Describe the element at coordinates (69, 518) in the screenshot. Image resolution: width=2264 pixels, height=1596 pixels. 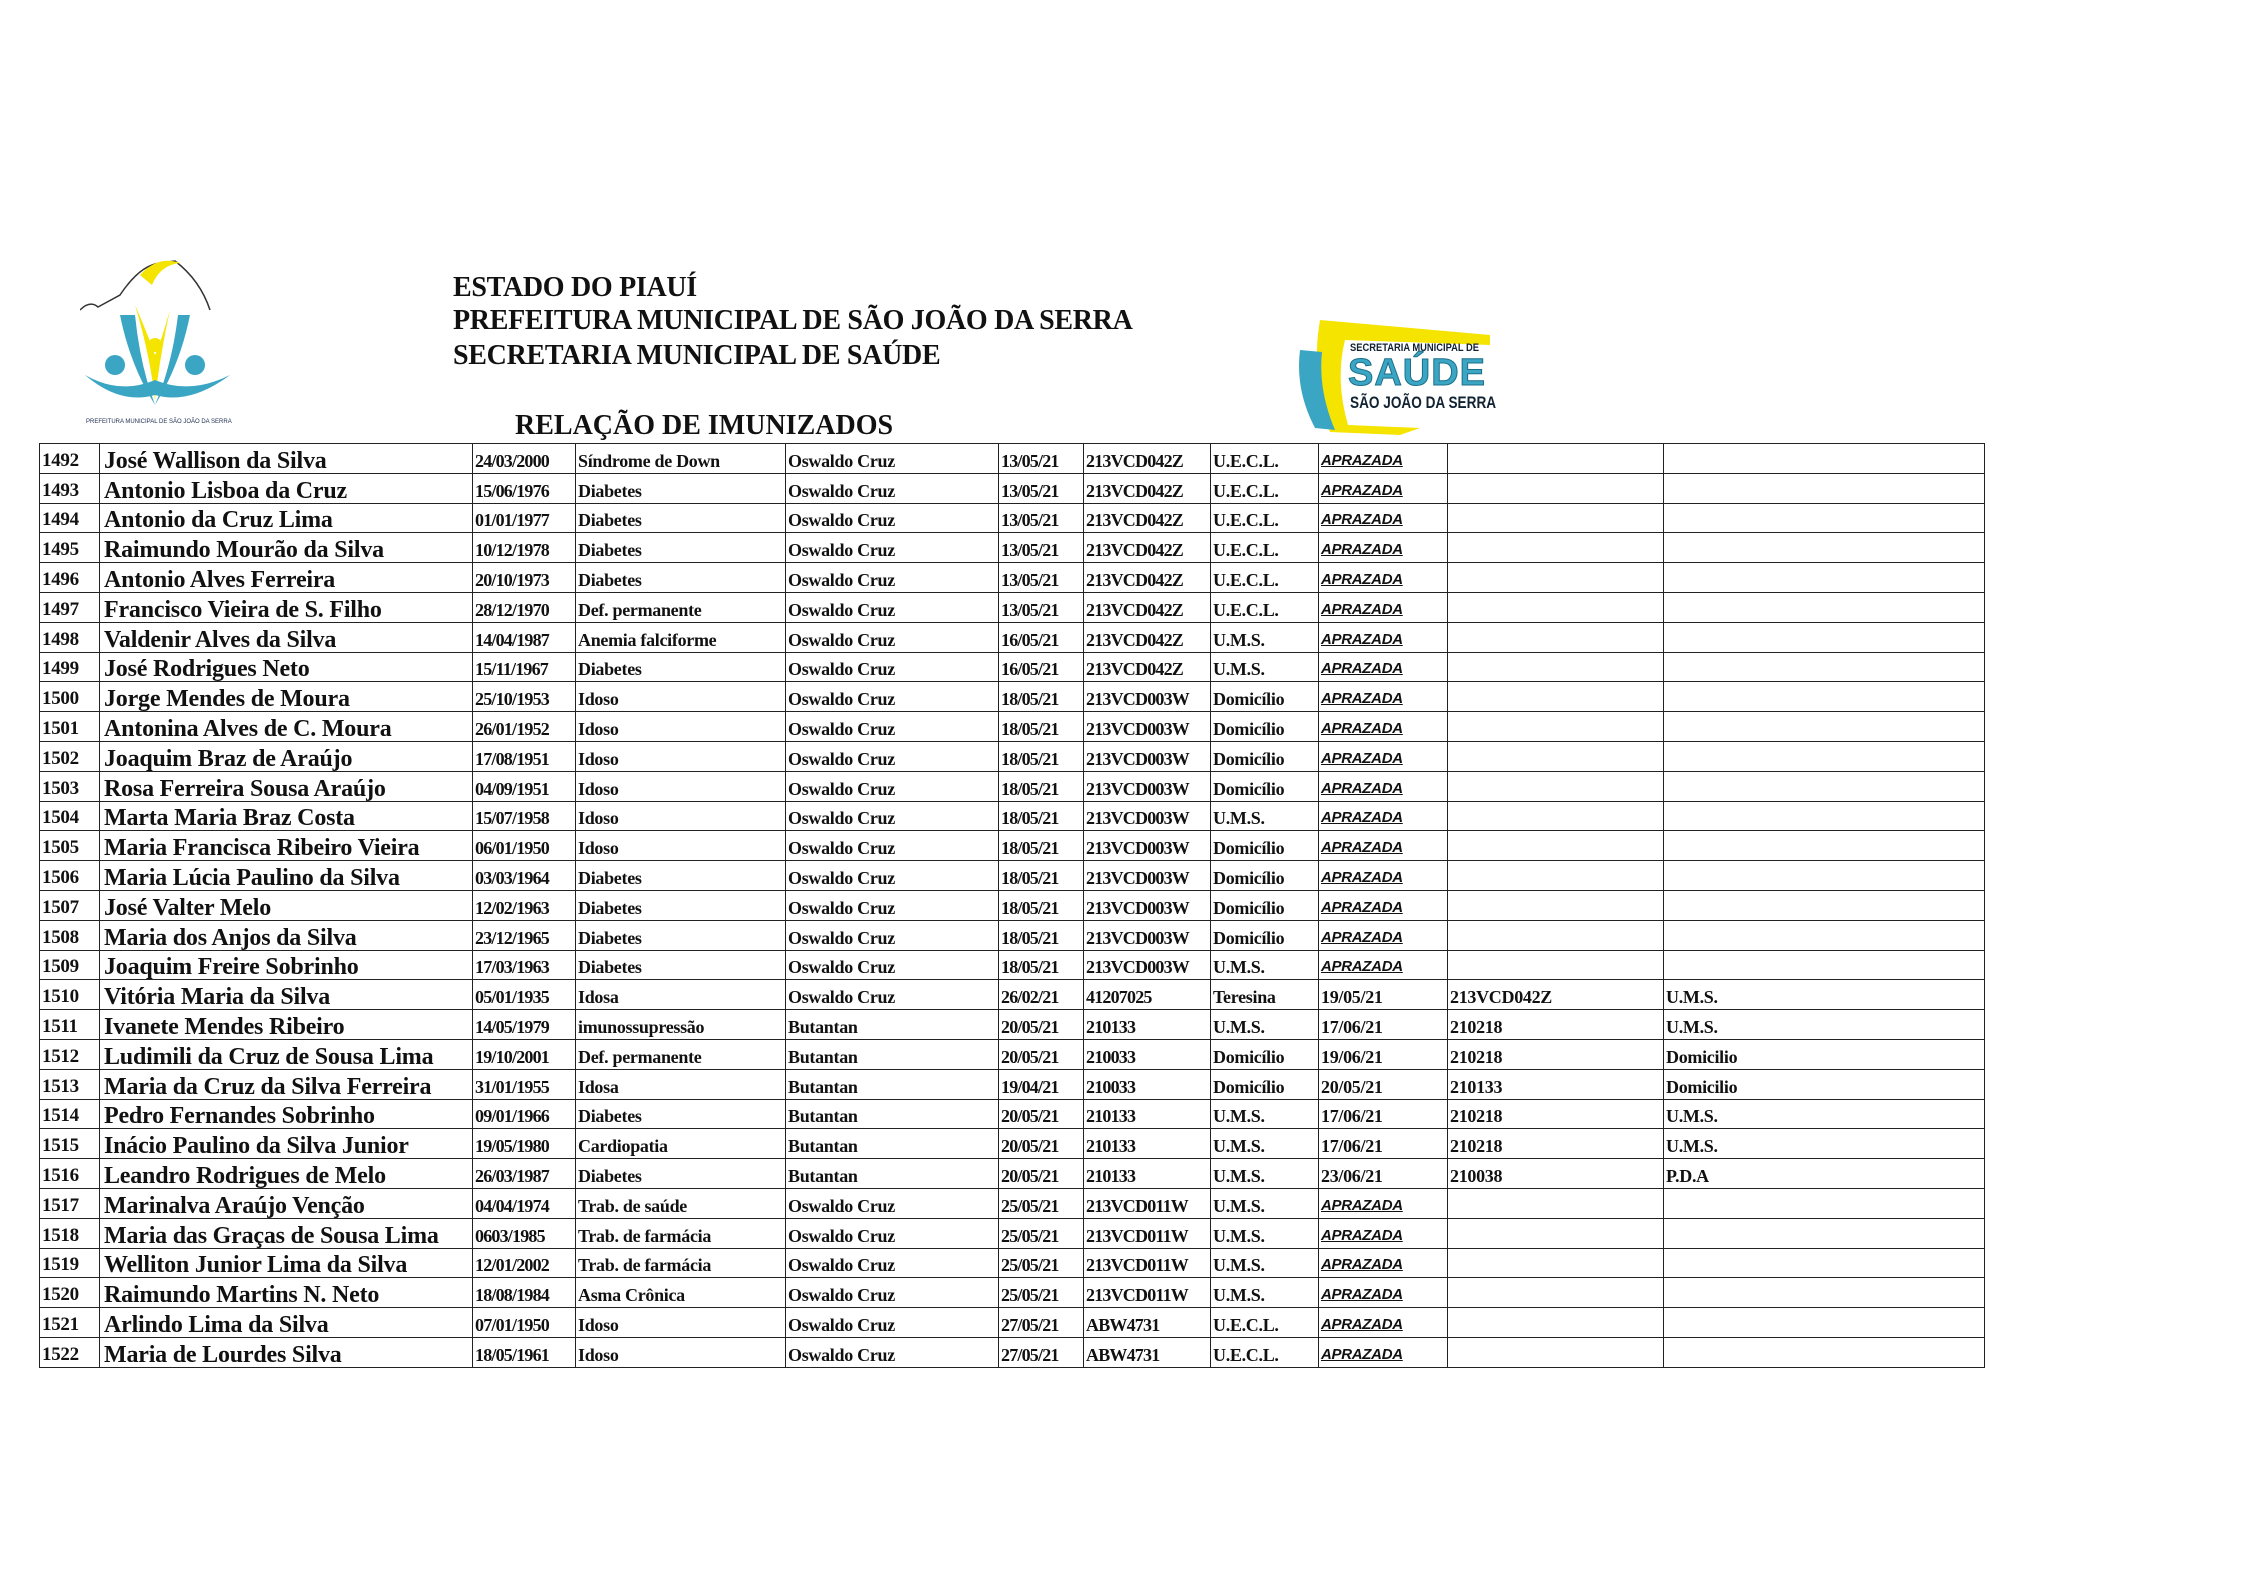
I see `cell-num: 1494` at that location.